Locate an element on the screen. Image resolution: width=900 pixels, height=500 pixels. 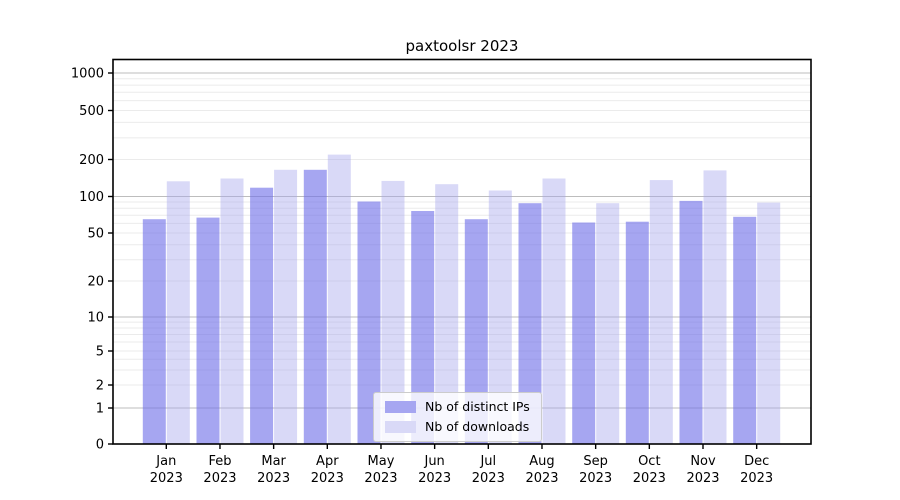
y-tick-label: 5 is located at coordinates (100, 352).